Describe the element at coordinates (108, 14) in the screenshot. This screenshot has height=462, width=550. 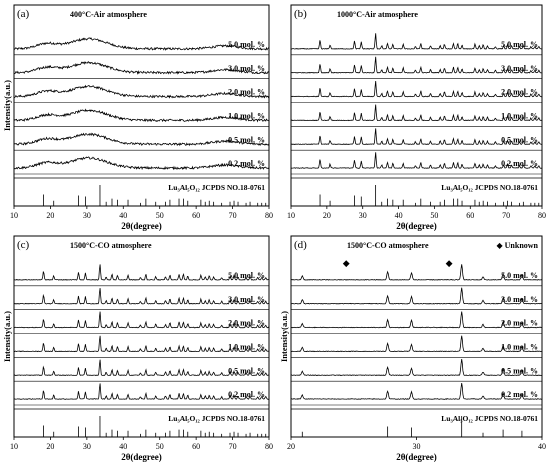
I see `condition-label: 400°C-Air atmosphere` at that location.